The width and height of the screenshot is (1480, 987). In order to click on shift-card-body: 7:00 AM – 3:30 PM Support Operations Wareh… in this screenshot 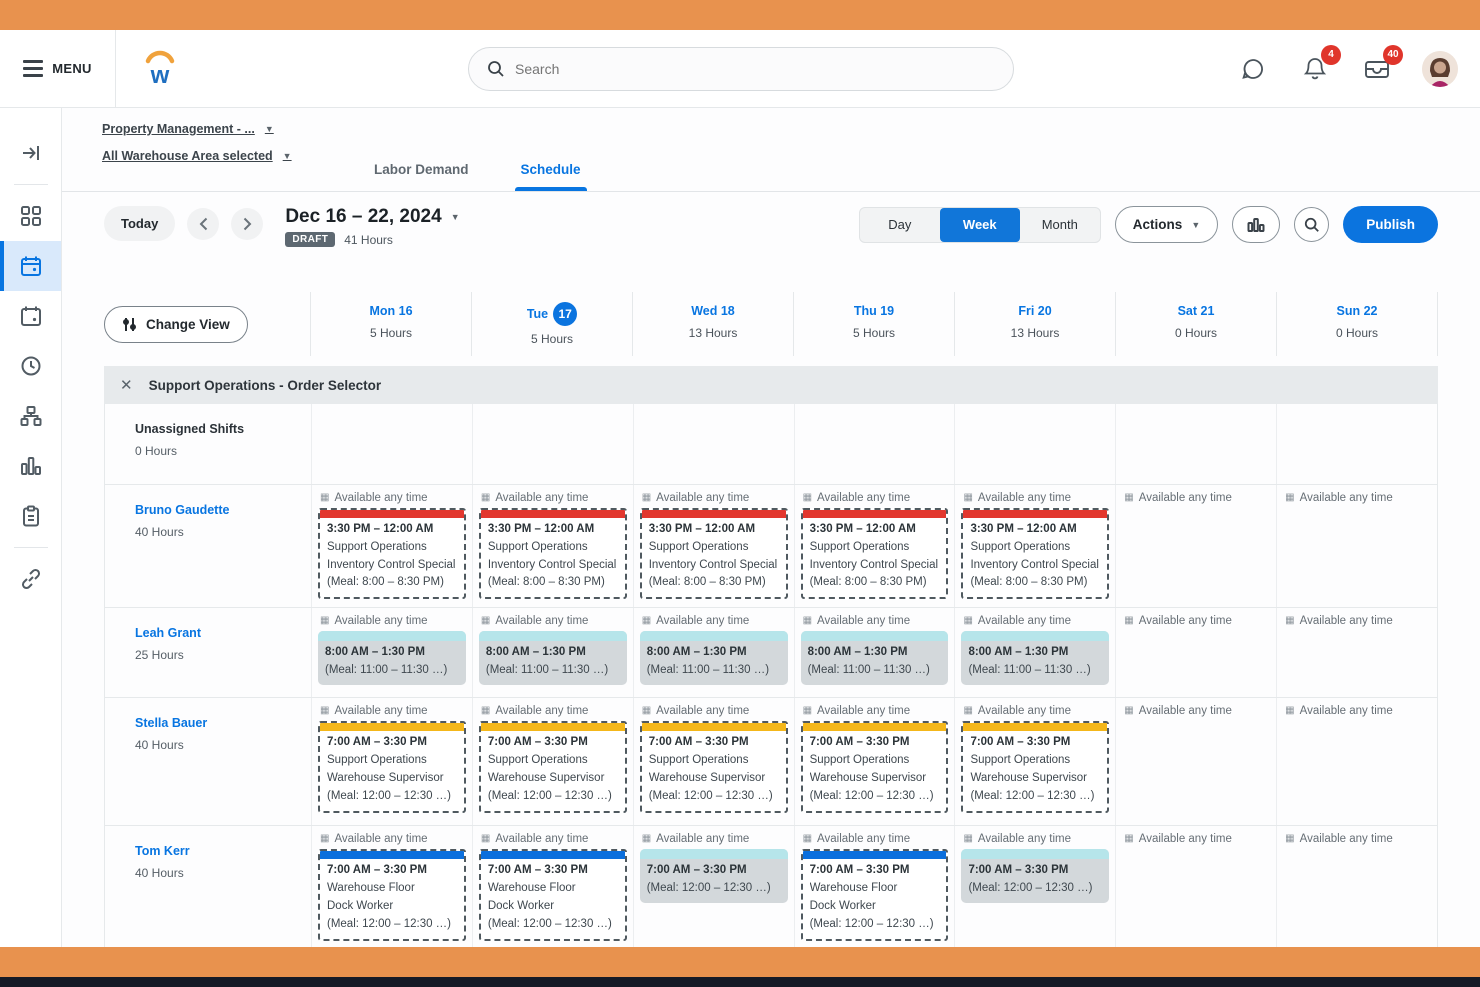, I will do `click(875, 770)`.